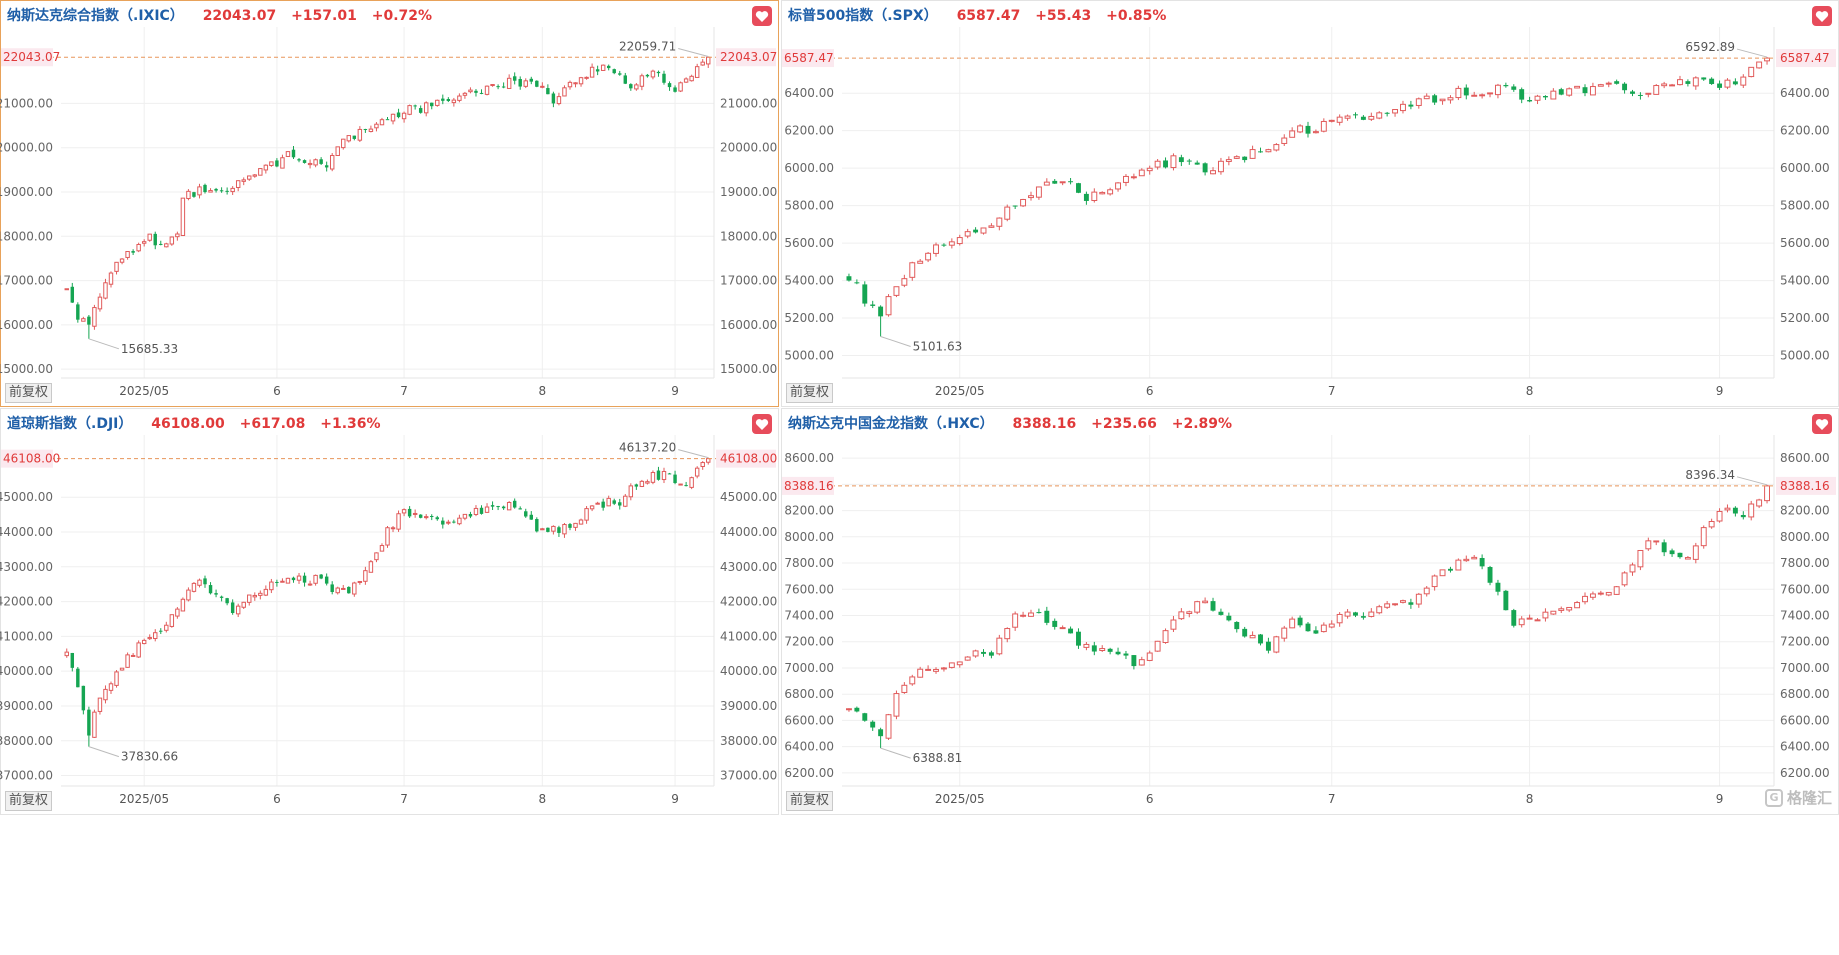 The height and width of the screenshot is (955, 1839). What do you see at coordinates (748, 103) in the screenshot?
I see `y-tick-label-right: 21000.00` at bounding box center [748, 103].